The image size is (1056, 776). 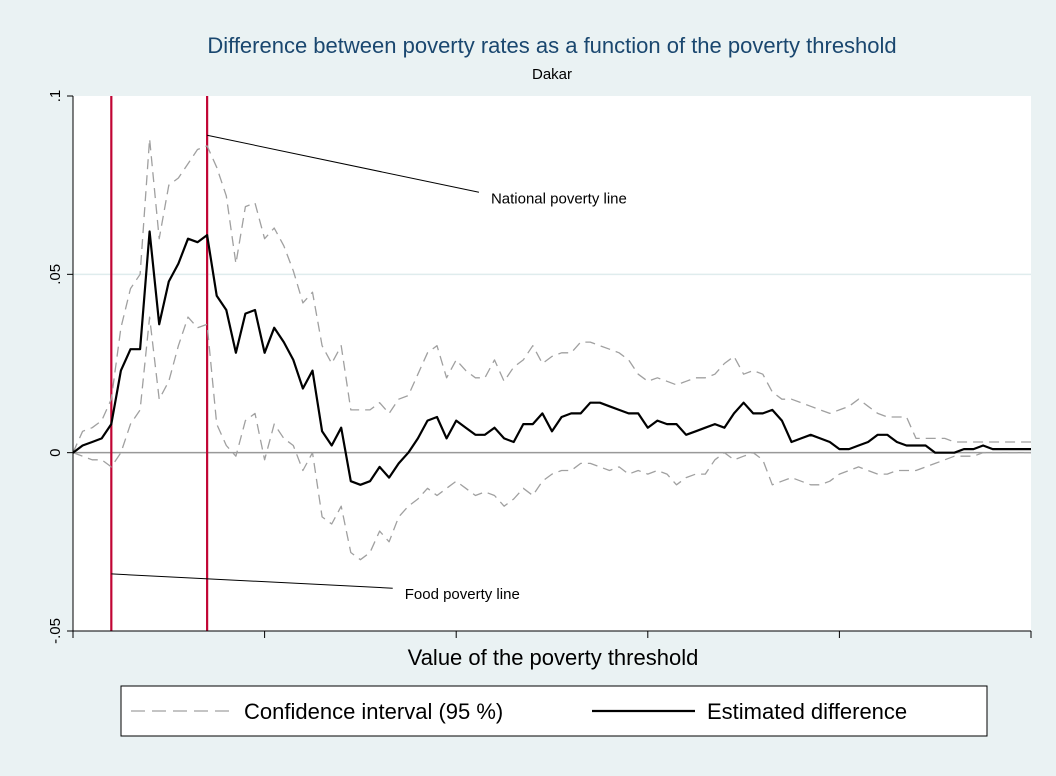 What do you see at coordinates (559, 198) in the screenshot?
I see `annotation-label: National poverty line` at bounding box center [559, 198].